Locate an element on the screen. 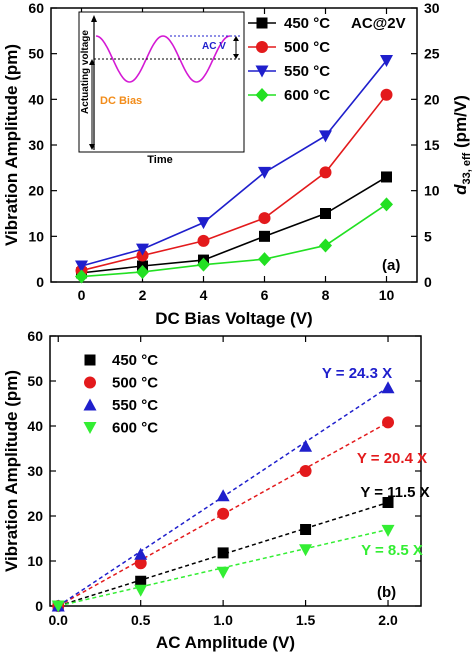 This screenshot has width=474, height=655. x-tick-label: 1.5 is located at coordinates (306, 620).